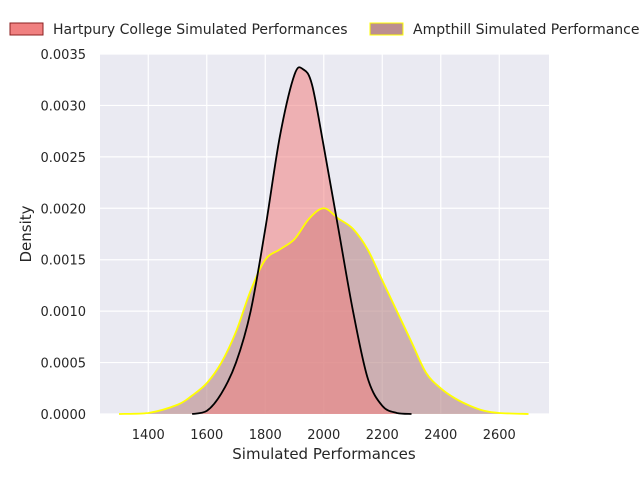 This screenshot has height=480, width=640. I want to click on legend-swatch-hartpury, so click(26, 29).